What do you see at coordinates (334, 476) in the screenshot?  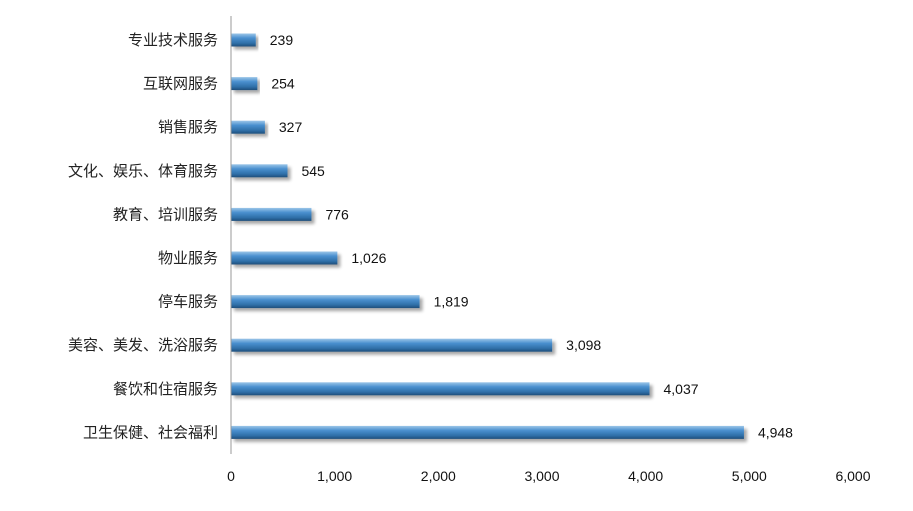 I see `x-tick-label: 1,000` at bounding box center [334, 476].